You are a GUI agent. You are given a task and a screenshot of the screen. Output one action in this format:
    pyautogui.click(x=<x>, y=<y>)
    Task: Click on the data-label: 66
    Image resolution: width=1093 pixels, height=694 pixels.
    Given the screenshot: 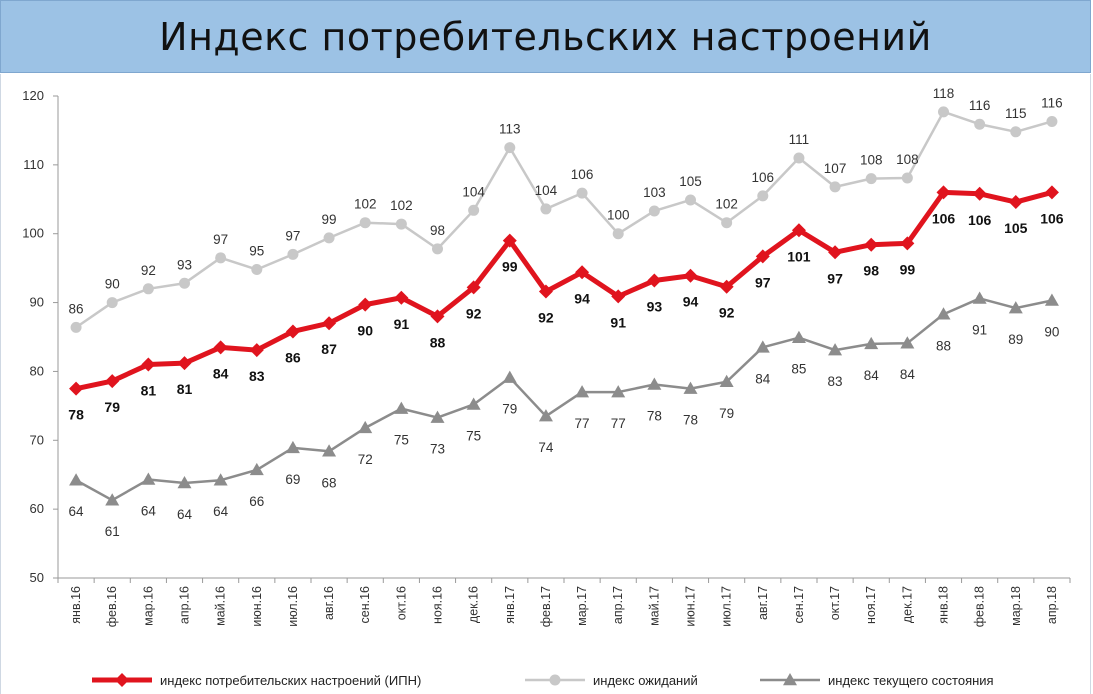 What is the action you would take?
    pyautogui.click(x=256, y=501)
    